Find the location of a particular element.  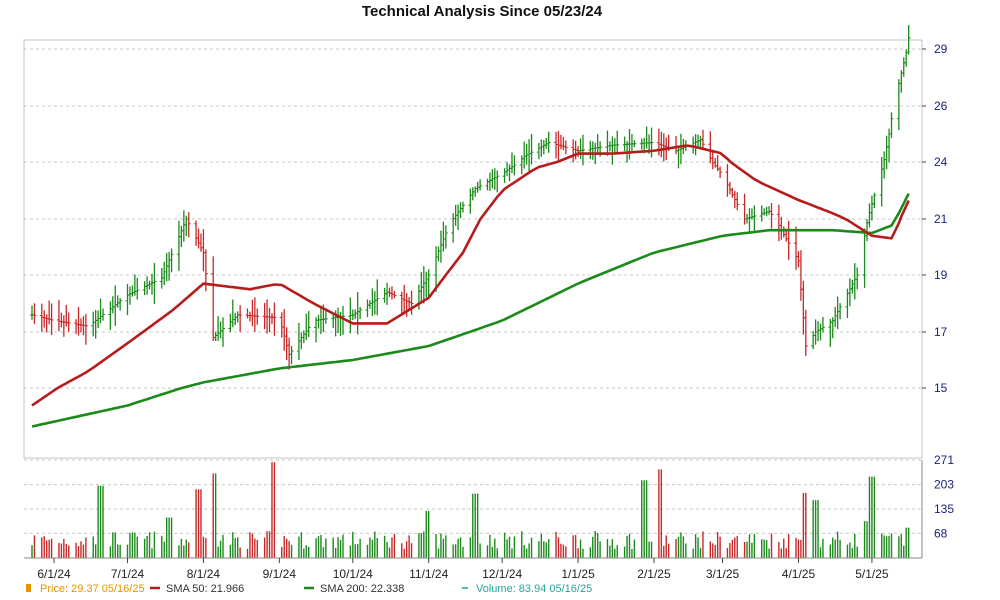

x-tick-label: 11/1/24 is located at coordinates (428, 574).